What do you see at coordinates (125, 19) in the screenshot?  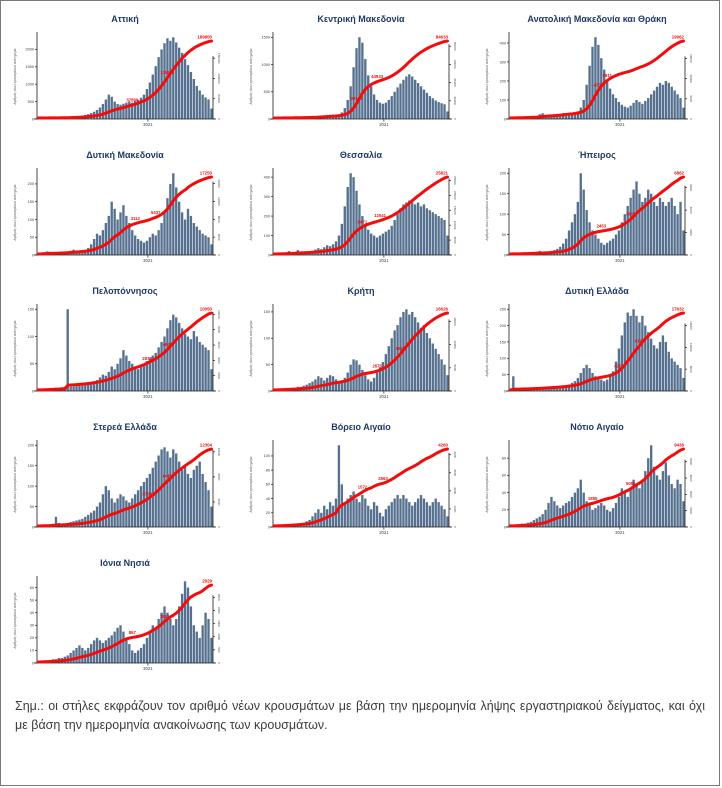 I see `chart-title: Αττική` at bounding box center [125, 19].